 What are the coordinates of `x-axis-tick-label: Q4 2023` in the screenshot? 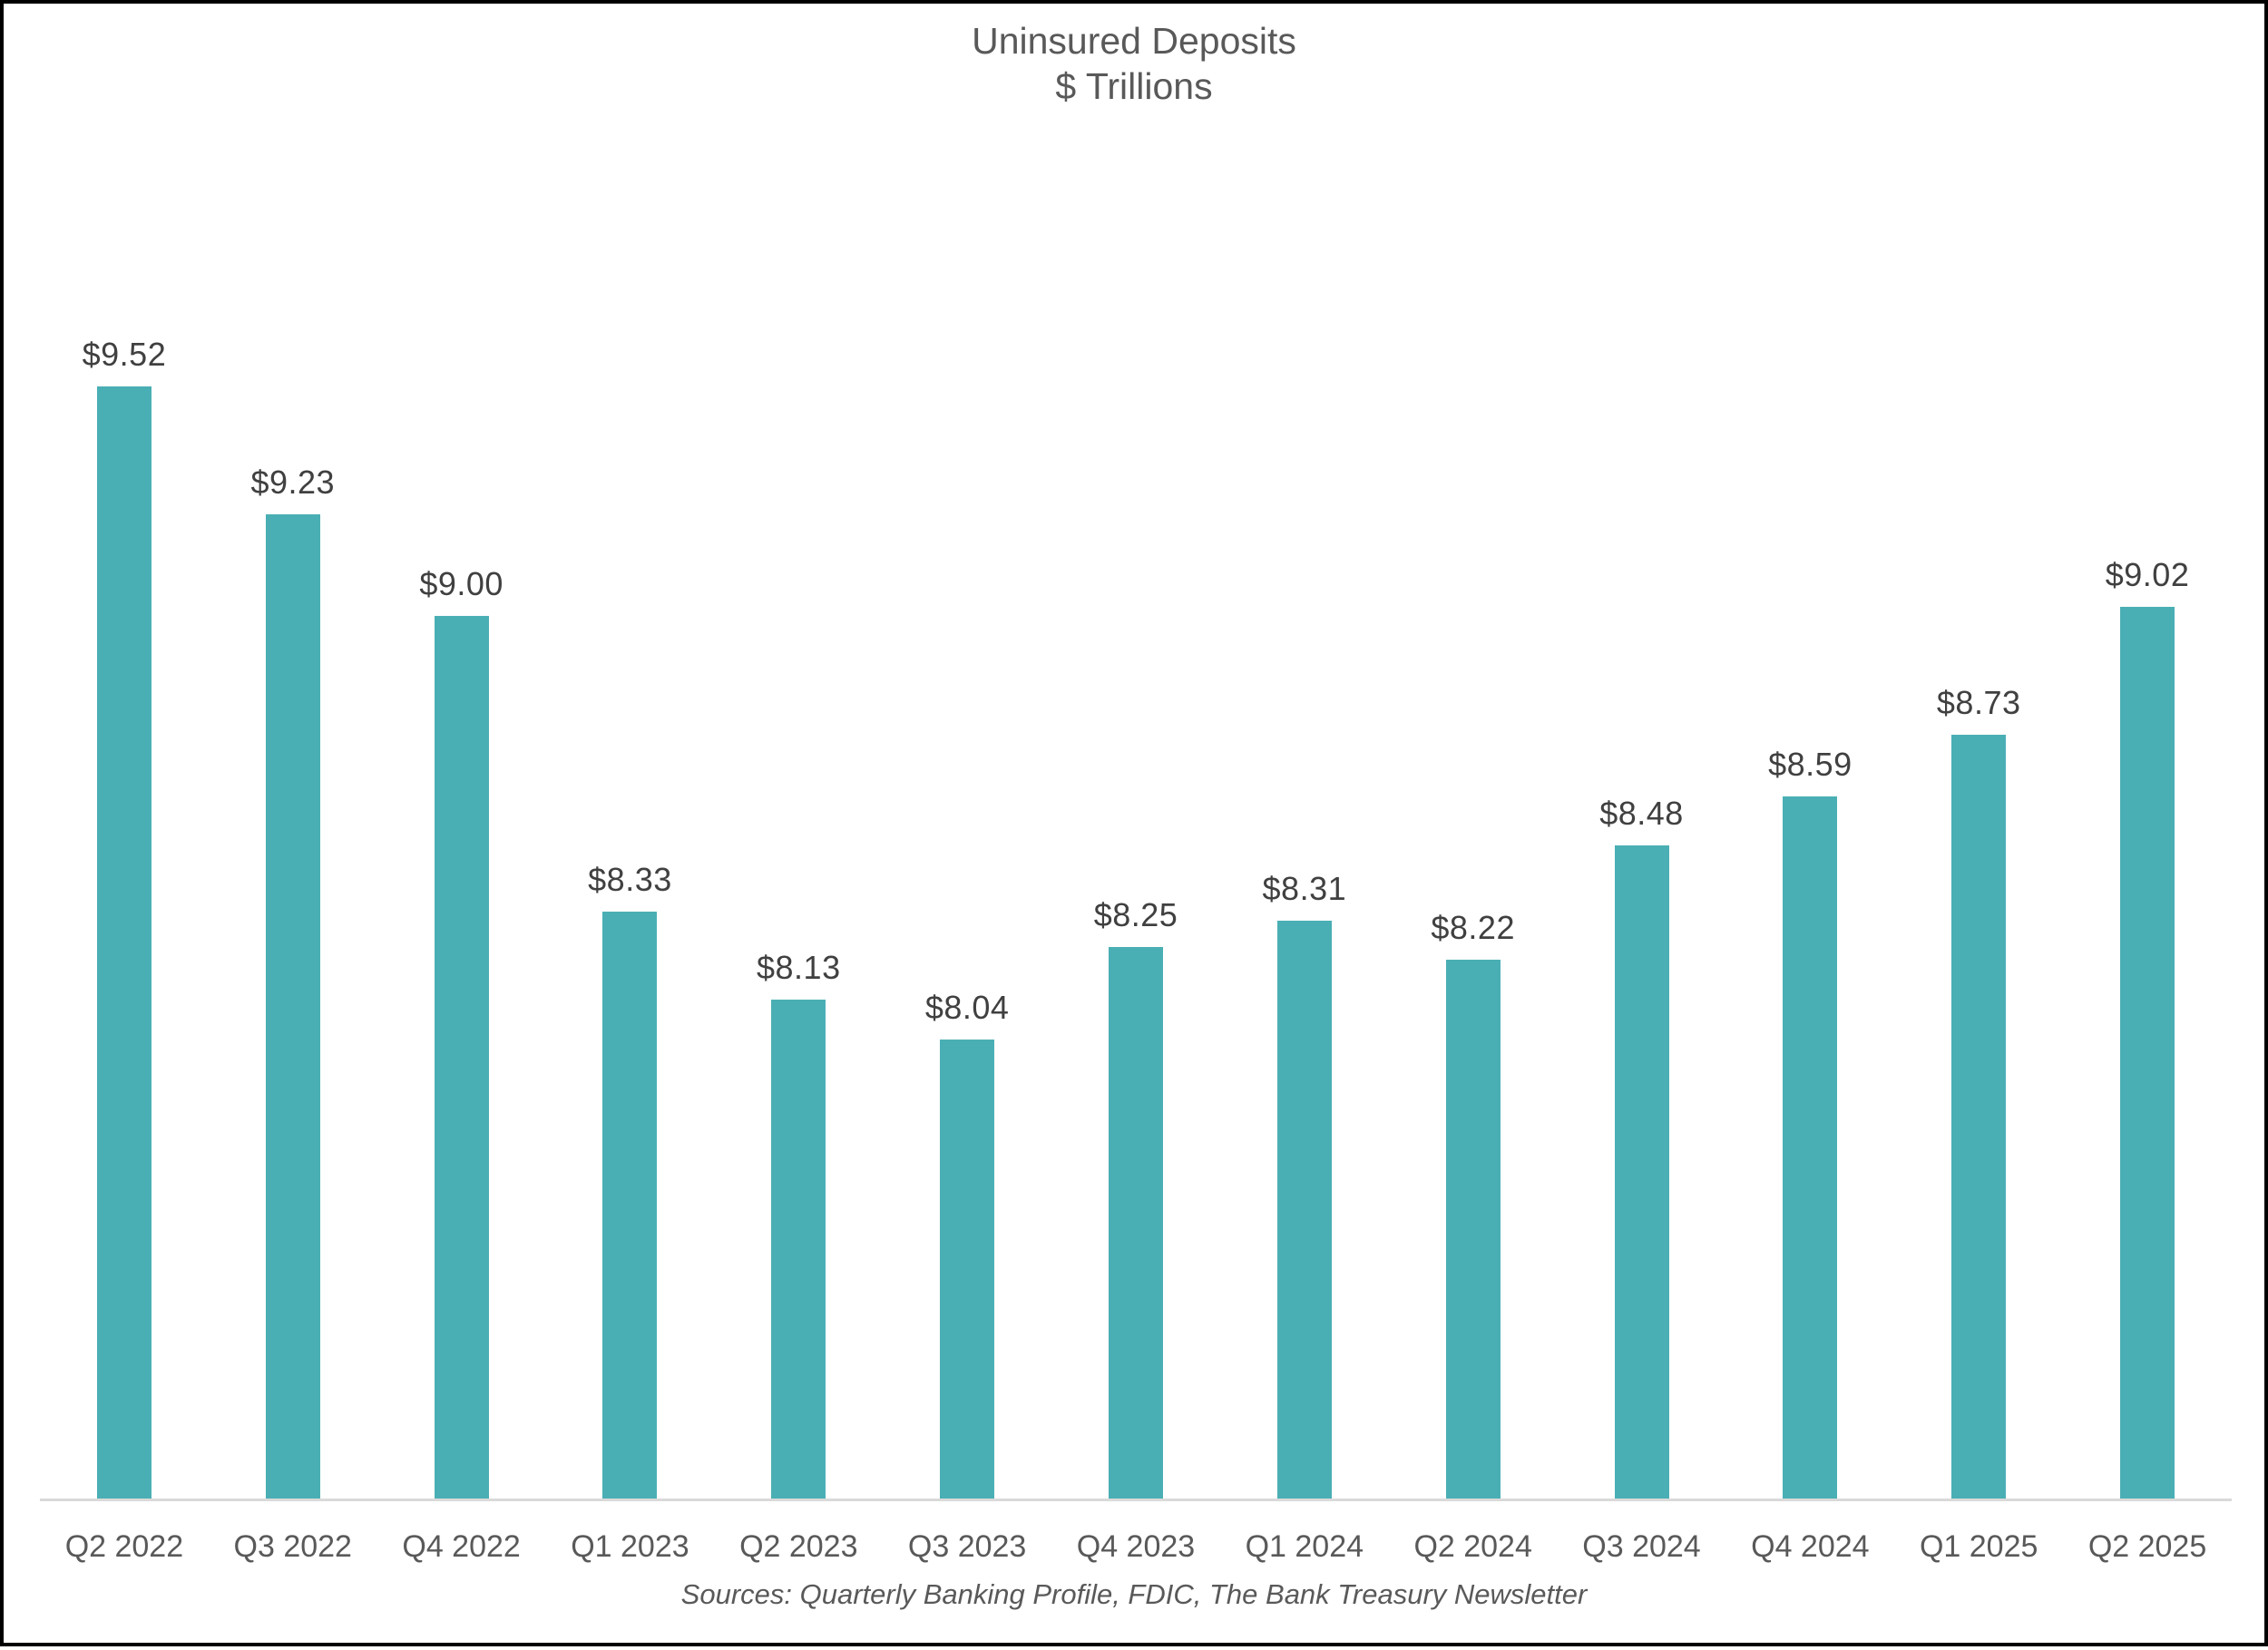 It's located at (1136, 1547).